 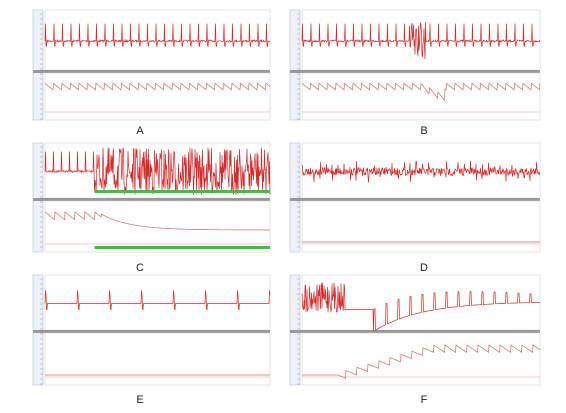 What do you see at coordinates (140, 131) in the screenshot?
I see `panel-label: A` at bounding box center [140, 131].